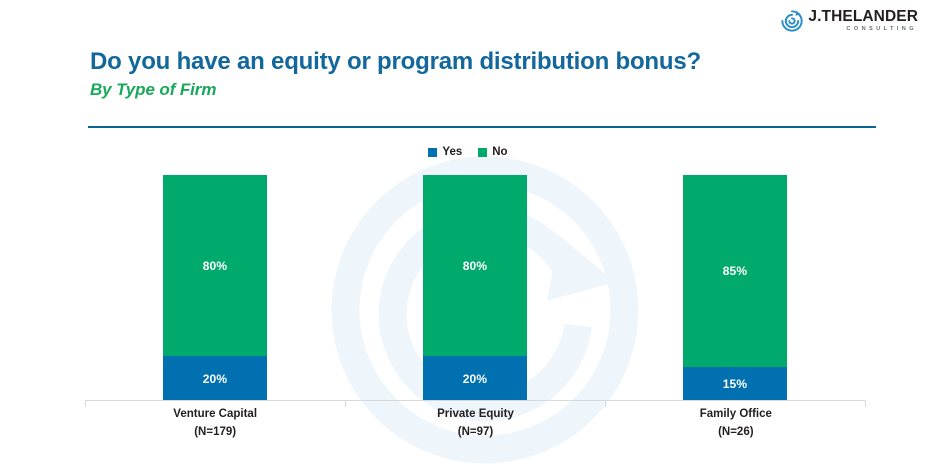  What do you see at coordinates (215, 414) in the screenshot?
I see `category-name: Venture Capital` at bounding box center [215, 414].